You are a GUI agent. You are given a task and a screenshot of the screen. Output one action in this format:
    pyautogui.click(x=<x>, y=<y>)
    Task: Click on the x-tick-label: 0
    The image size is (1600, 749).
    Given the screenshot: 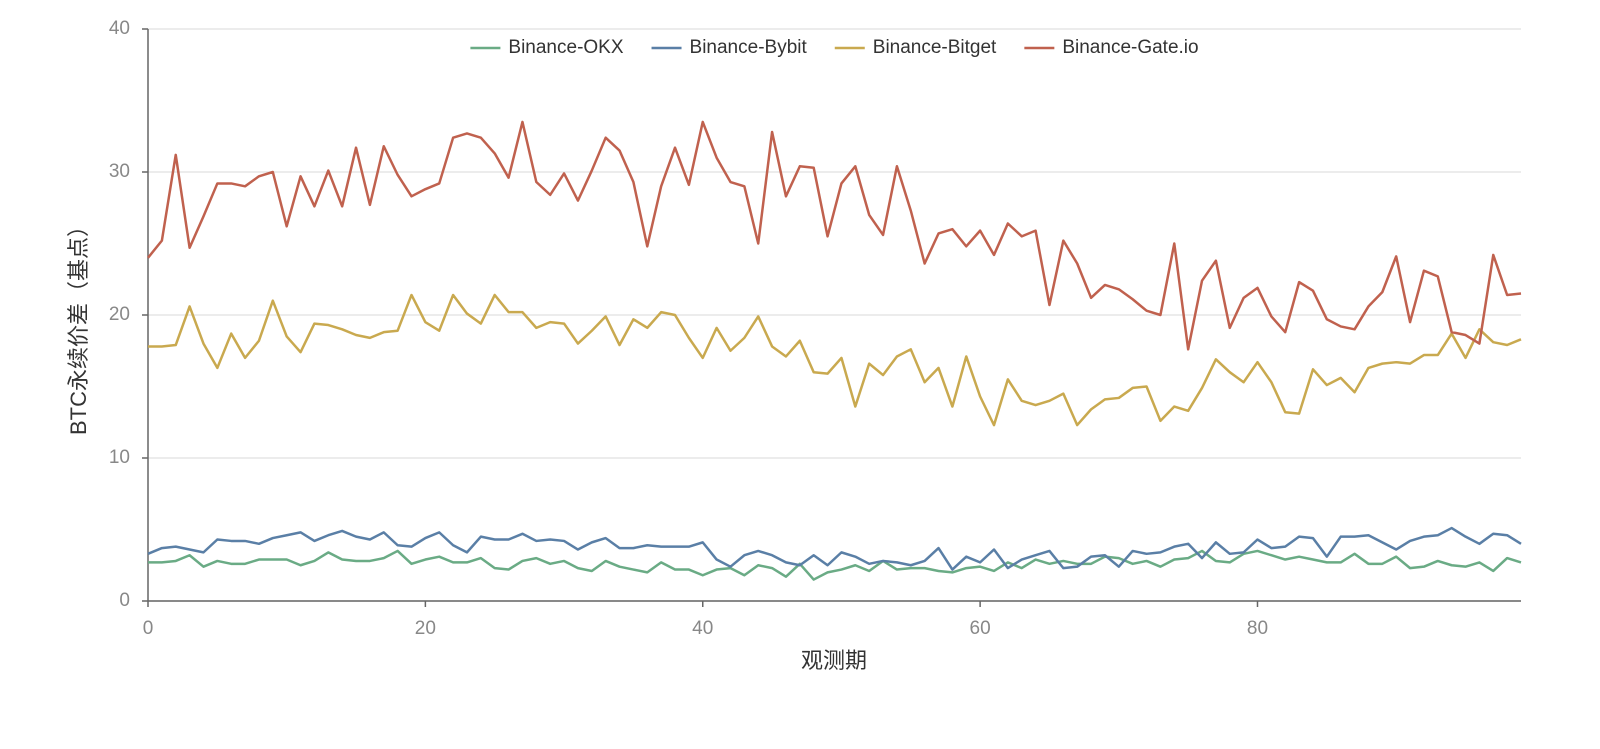 What is the action you would take?
    pyautogui.click(x=148, y=628)
    